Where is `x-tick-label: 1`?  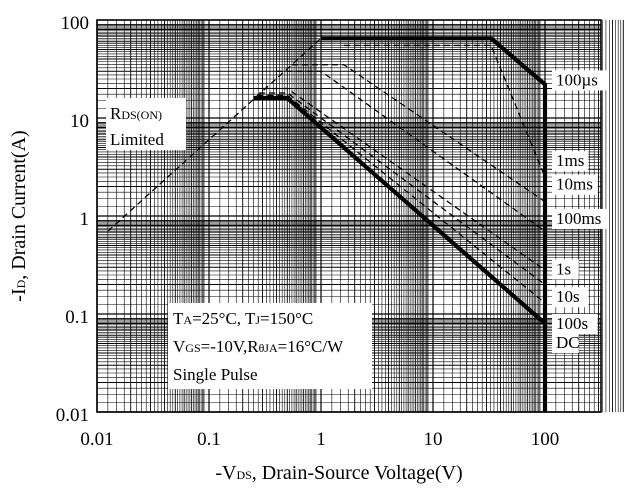 x-tick-label: 1 is located at coordinates (321, 439).